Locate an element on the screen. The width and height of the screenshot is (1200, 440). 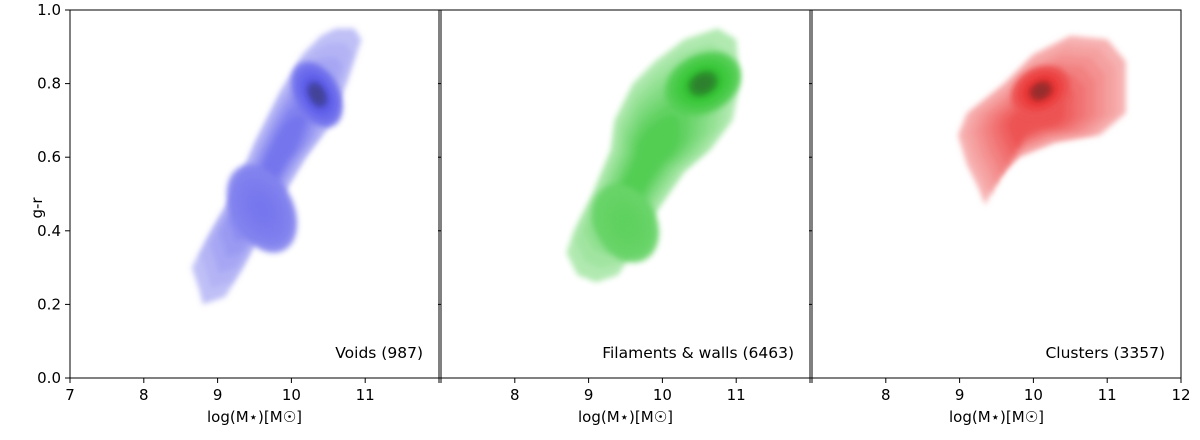
y-tick-label: 0.2 is located at coordinates (49, 304).